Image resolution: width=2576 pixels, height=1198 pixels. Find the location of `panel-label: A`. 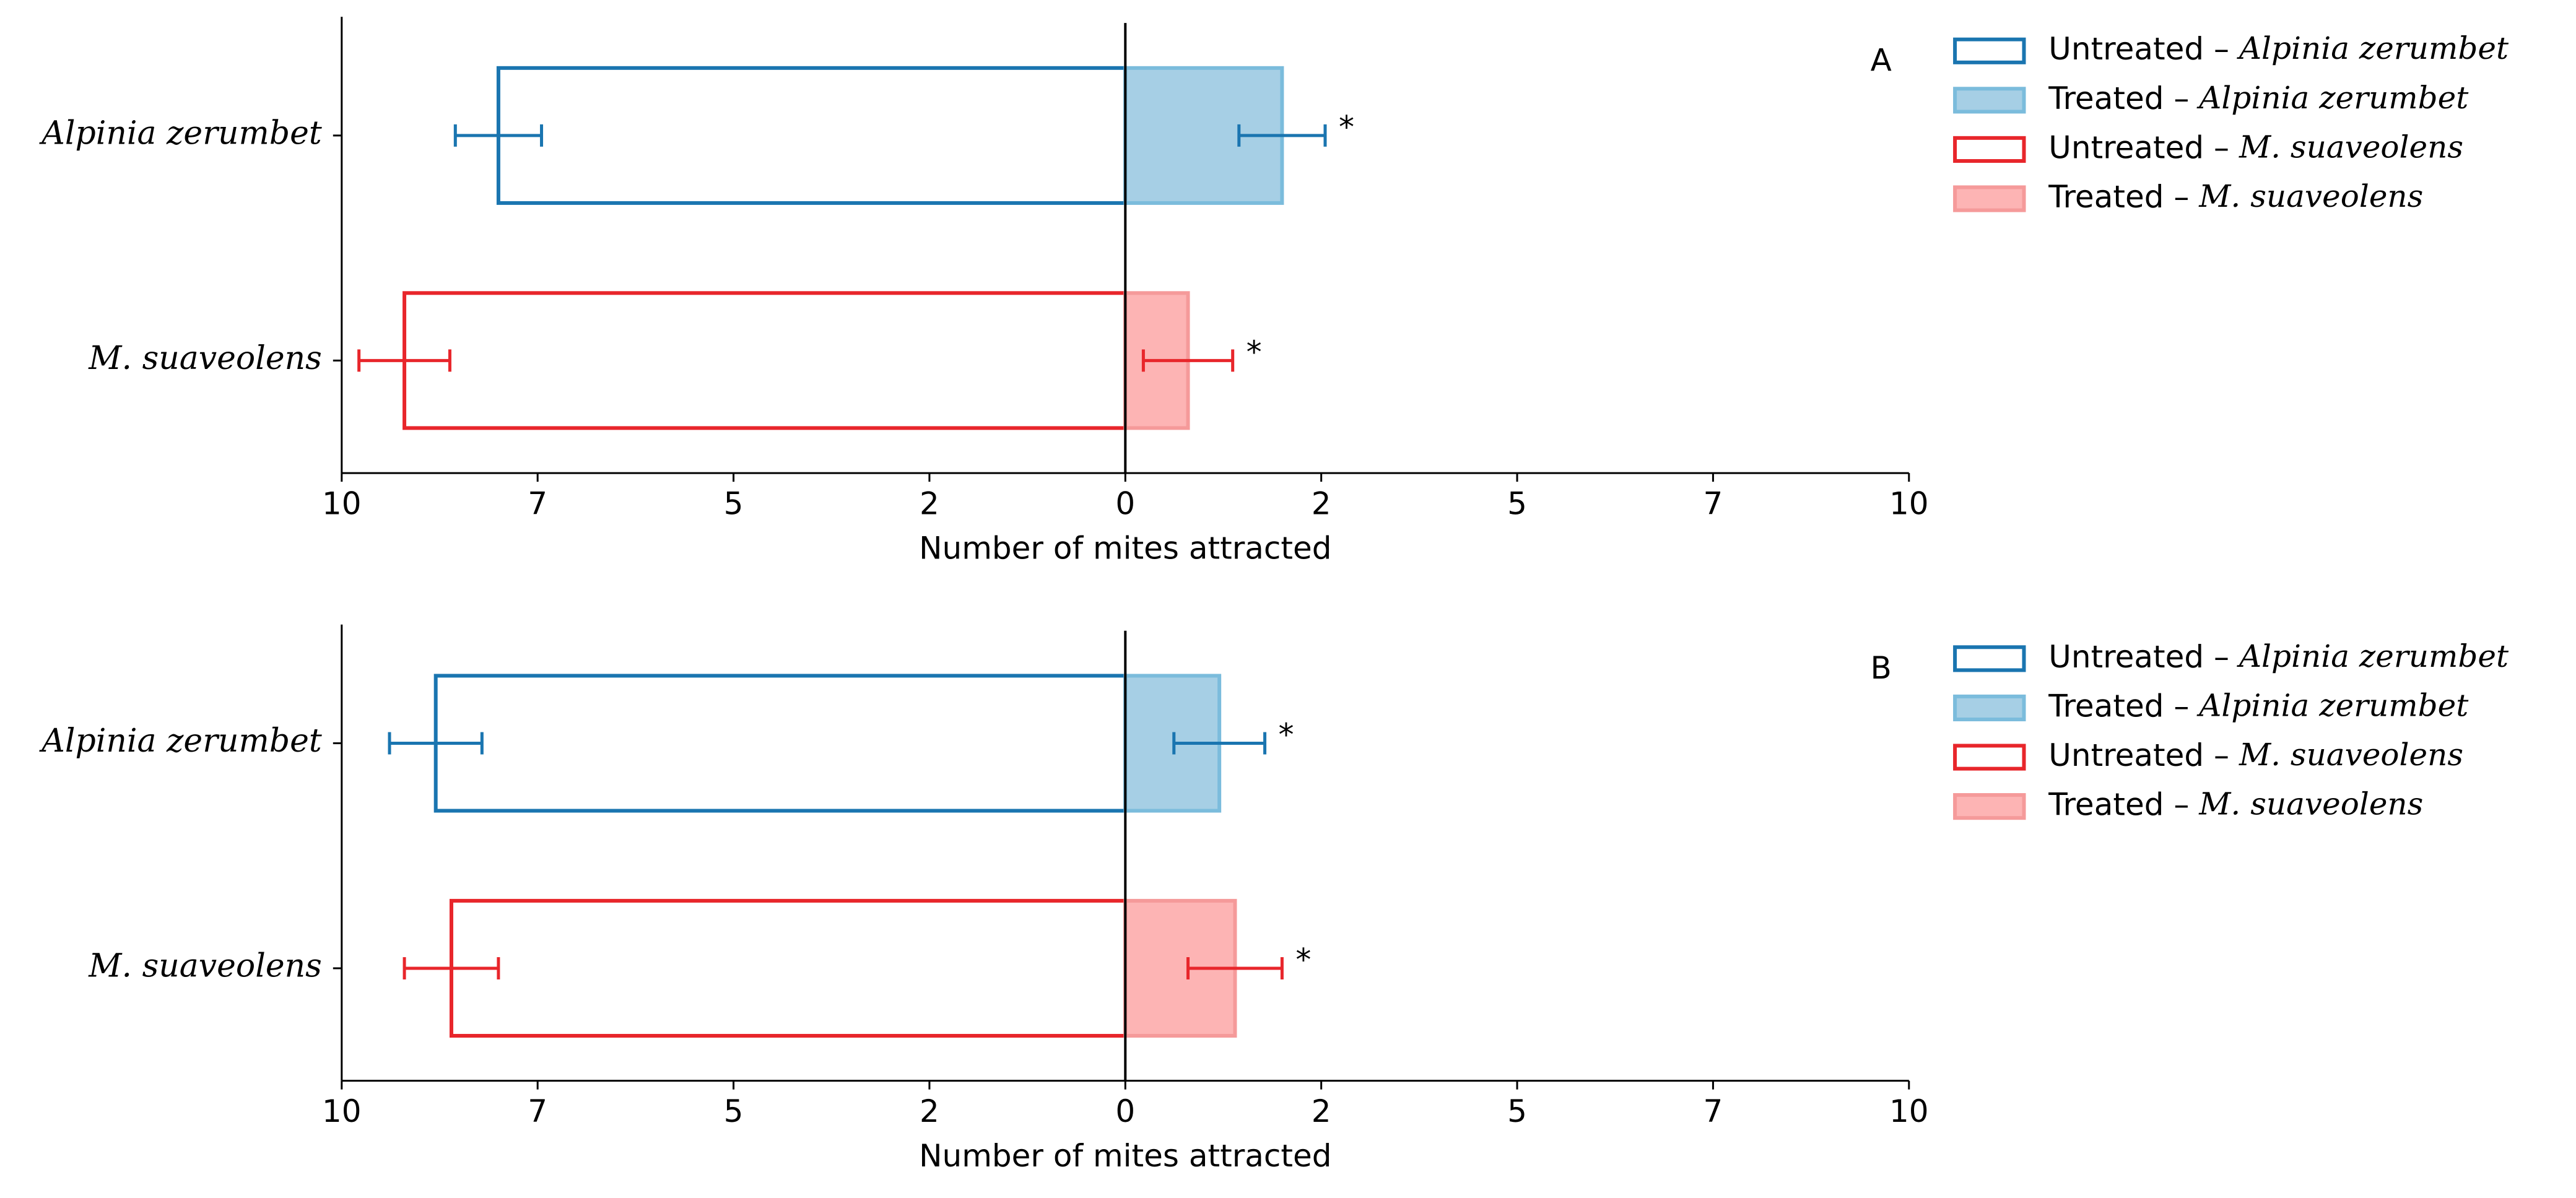

panel-label: A is located at coordinates (1881, 60).